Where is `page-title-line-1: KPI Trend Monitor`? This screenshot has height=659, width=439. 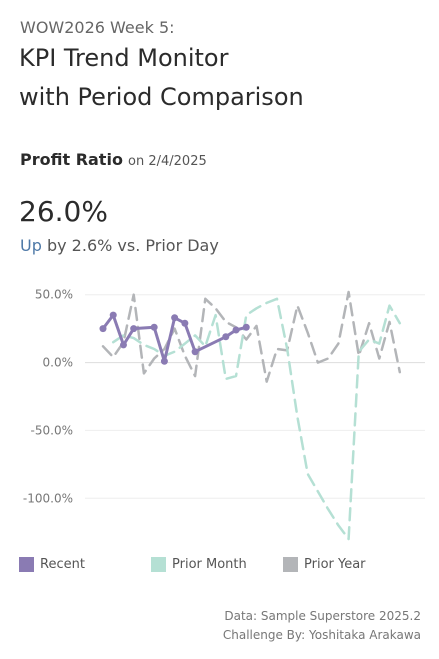 page-title-line-1: KPI Trend Monitor is located at coordinates (124, 58).